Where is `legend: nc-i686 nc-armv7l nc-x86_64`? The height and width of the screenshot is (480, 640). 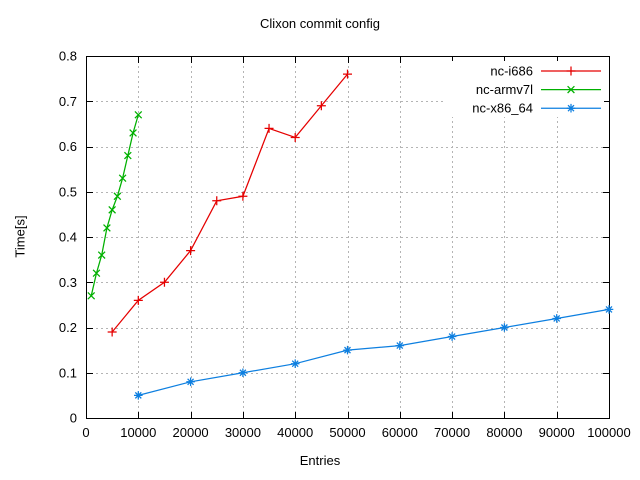
legend: nc-i686 nc-armv7l nc-x86_64 is located at coordinates (524, 89).